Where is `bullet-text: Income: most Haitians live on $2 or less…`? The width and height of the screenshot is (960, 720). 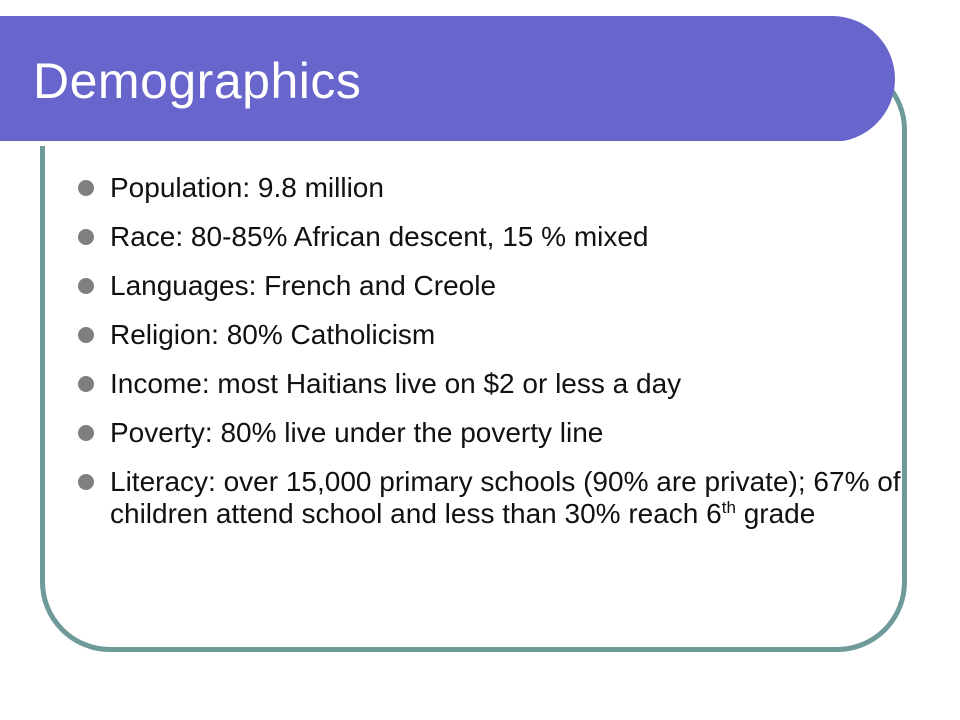
bullet-text: Income: most Haitians live on $2 or less… is located at coordinates (396, 383).